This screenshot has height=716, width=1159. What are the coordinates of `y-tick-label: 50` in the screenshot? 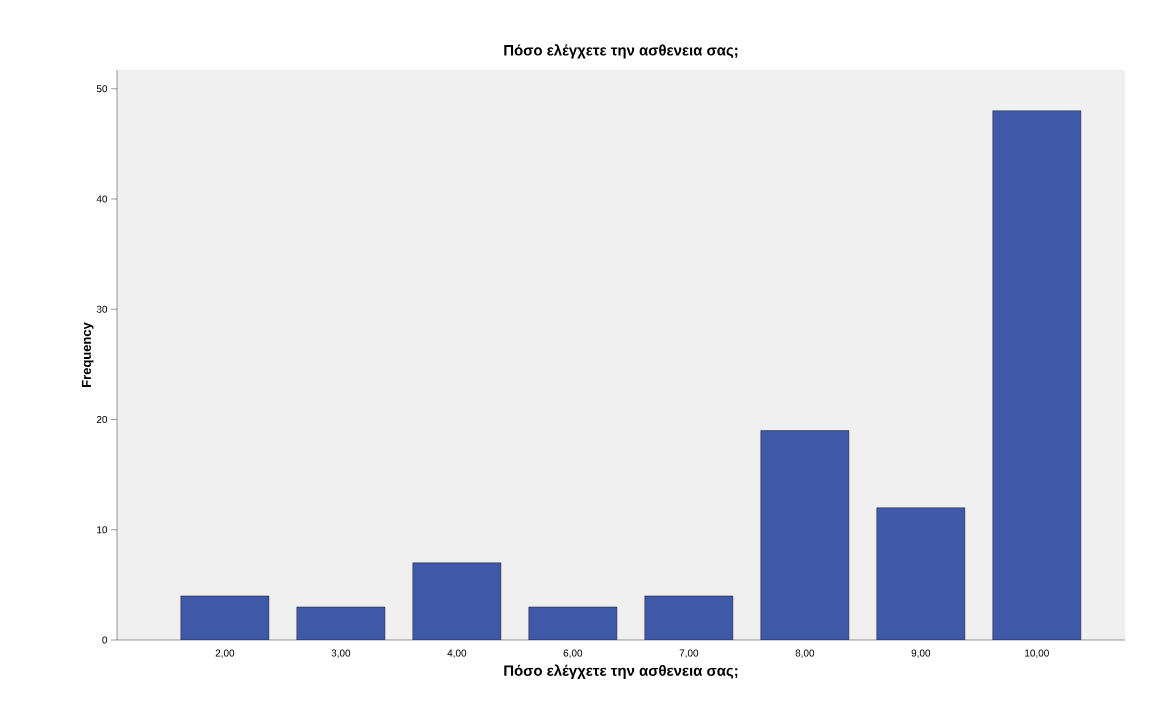 It's located at (102, 89).